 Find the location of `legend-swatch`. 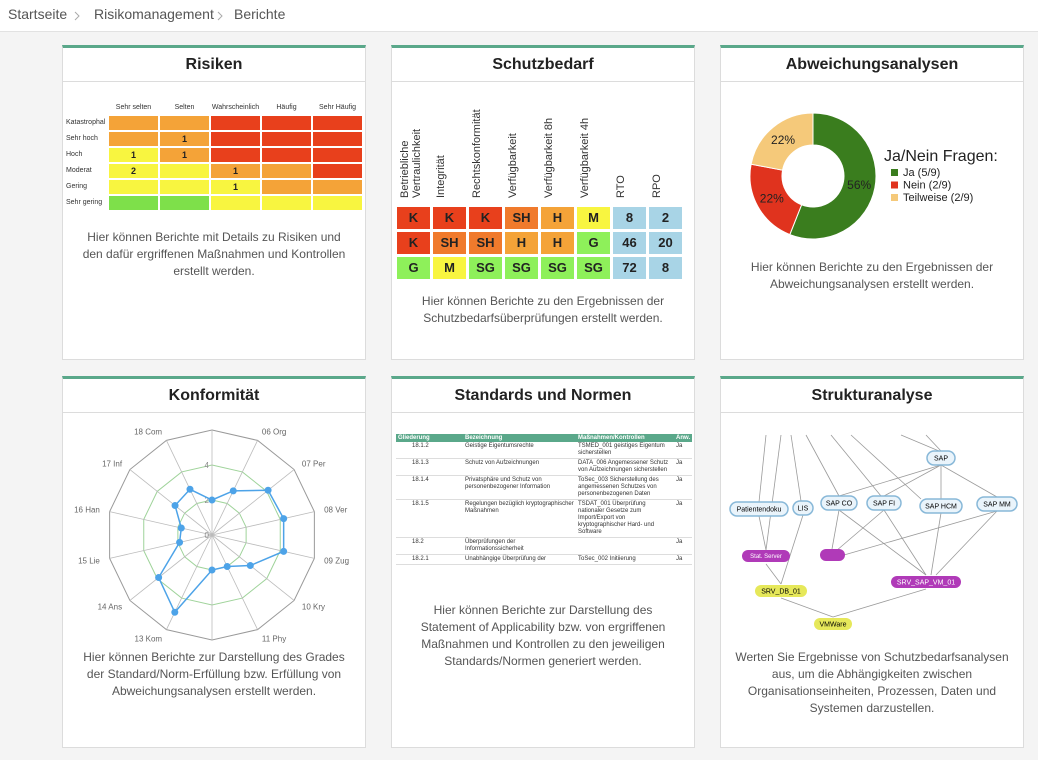

legend-swatch is located at coordinates (894, 197).